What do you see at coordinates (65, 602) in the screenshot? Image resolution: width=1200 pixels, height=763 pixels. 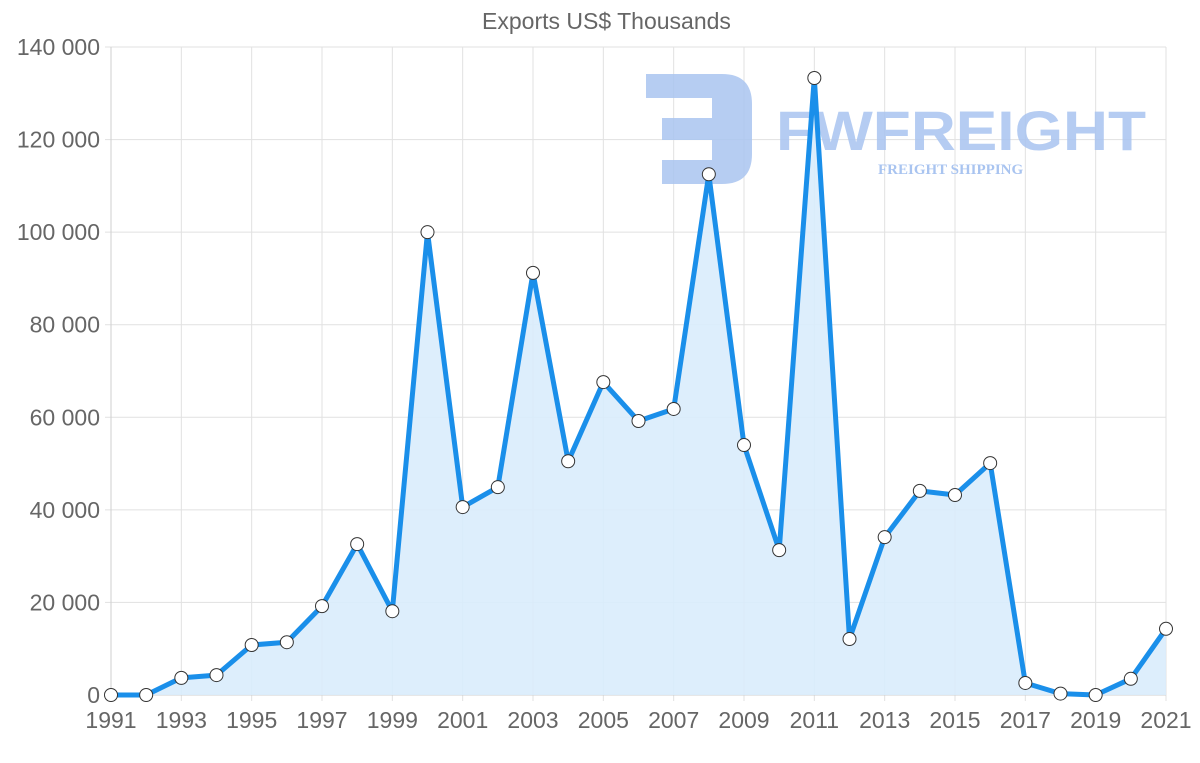 I see `y-tick-label: 20 000` at bounding box center [65, 602].